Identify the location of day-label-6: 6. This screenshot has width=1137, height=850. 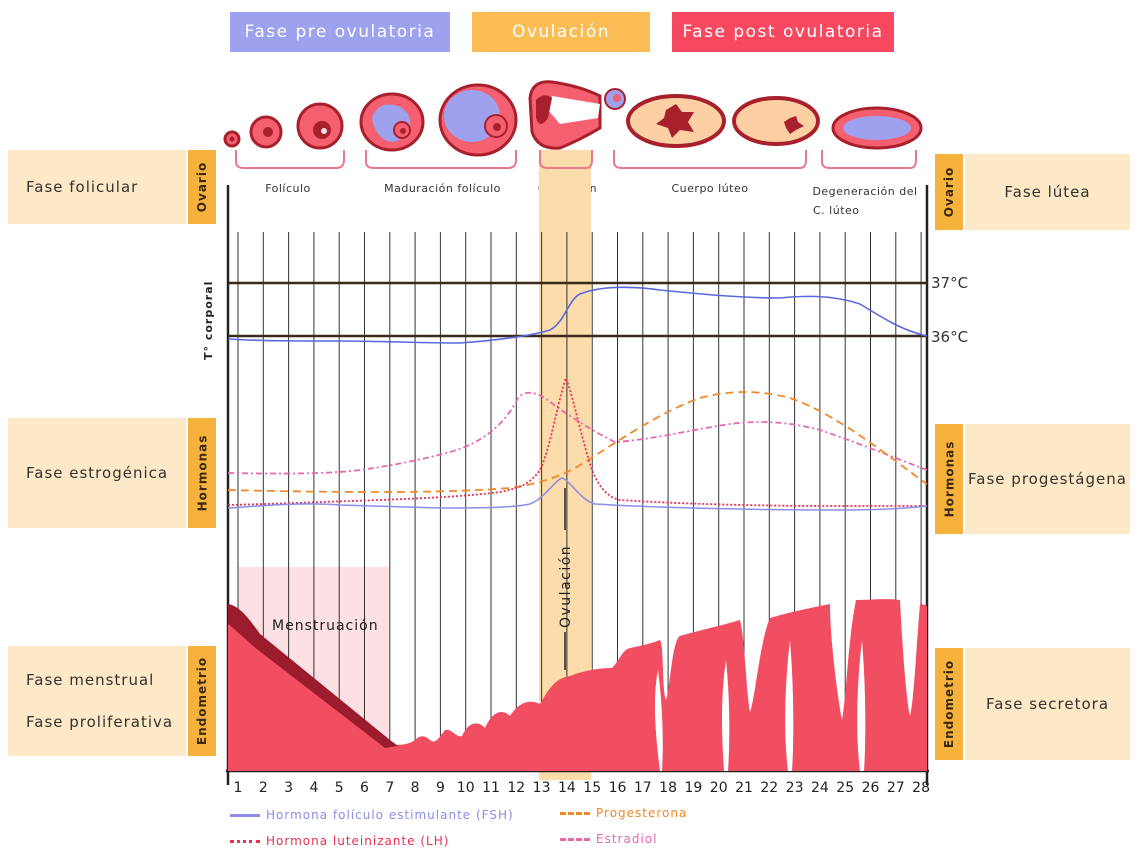
(364, 788).